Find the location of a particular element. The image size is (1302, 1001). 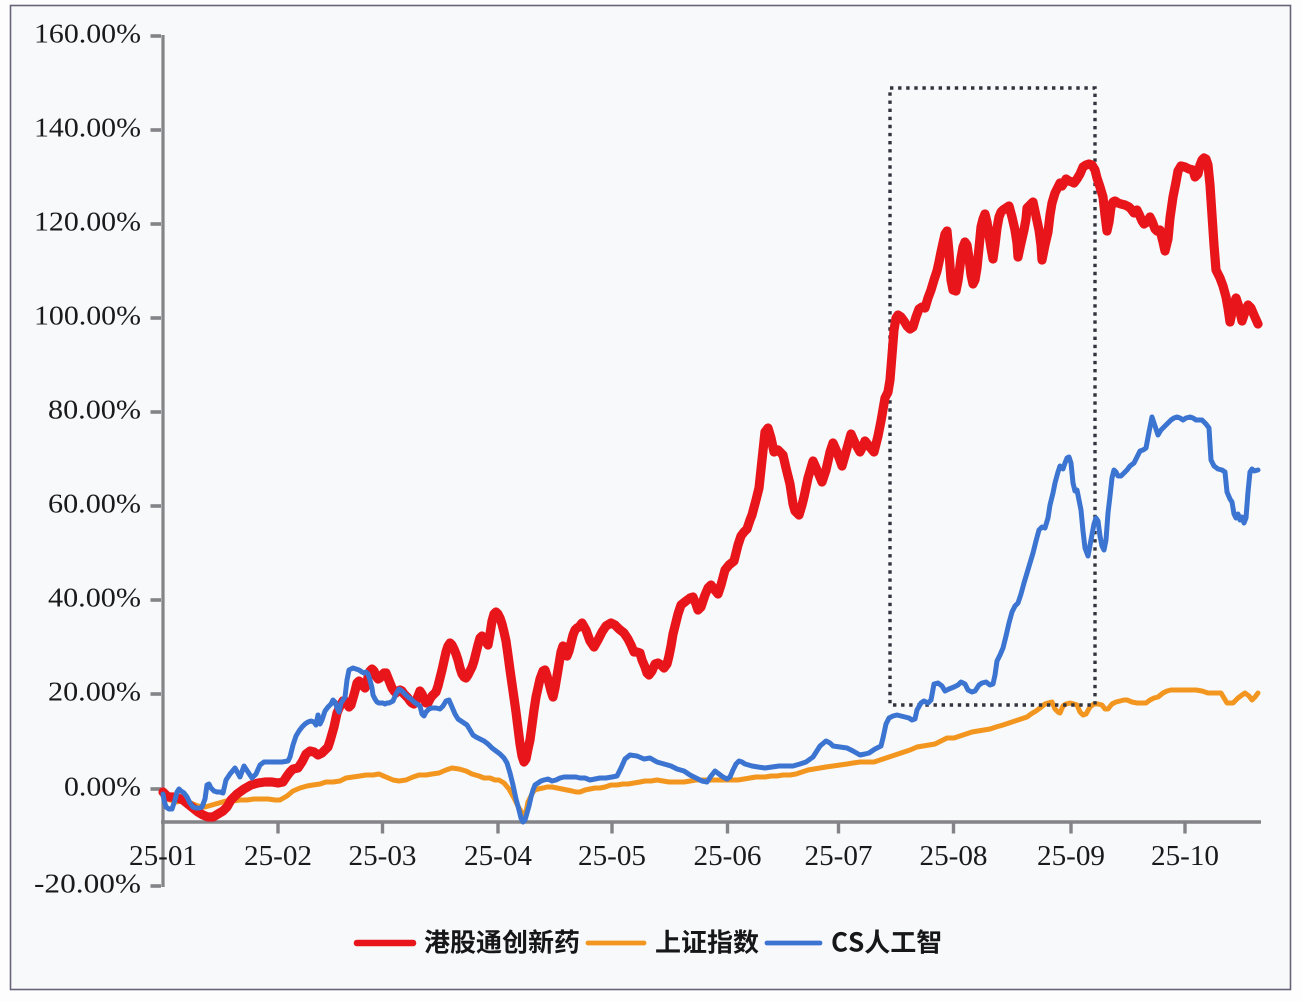

svg-text: 60.00% is located at coordinates (94, 503).